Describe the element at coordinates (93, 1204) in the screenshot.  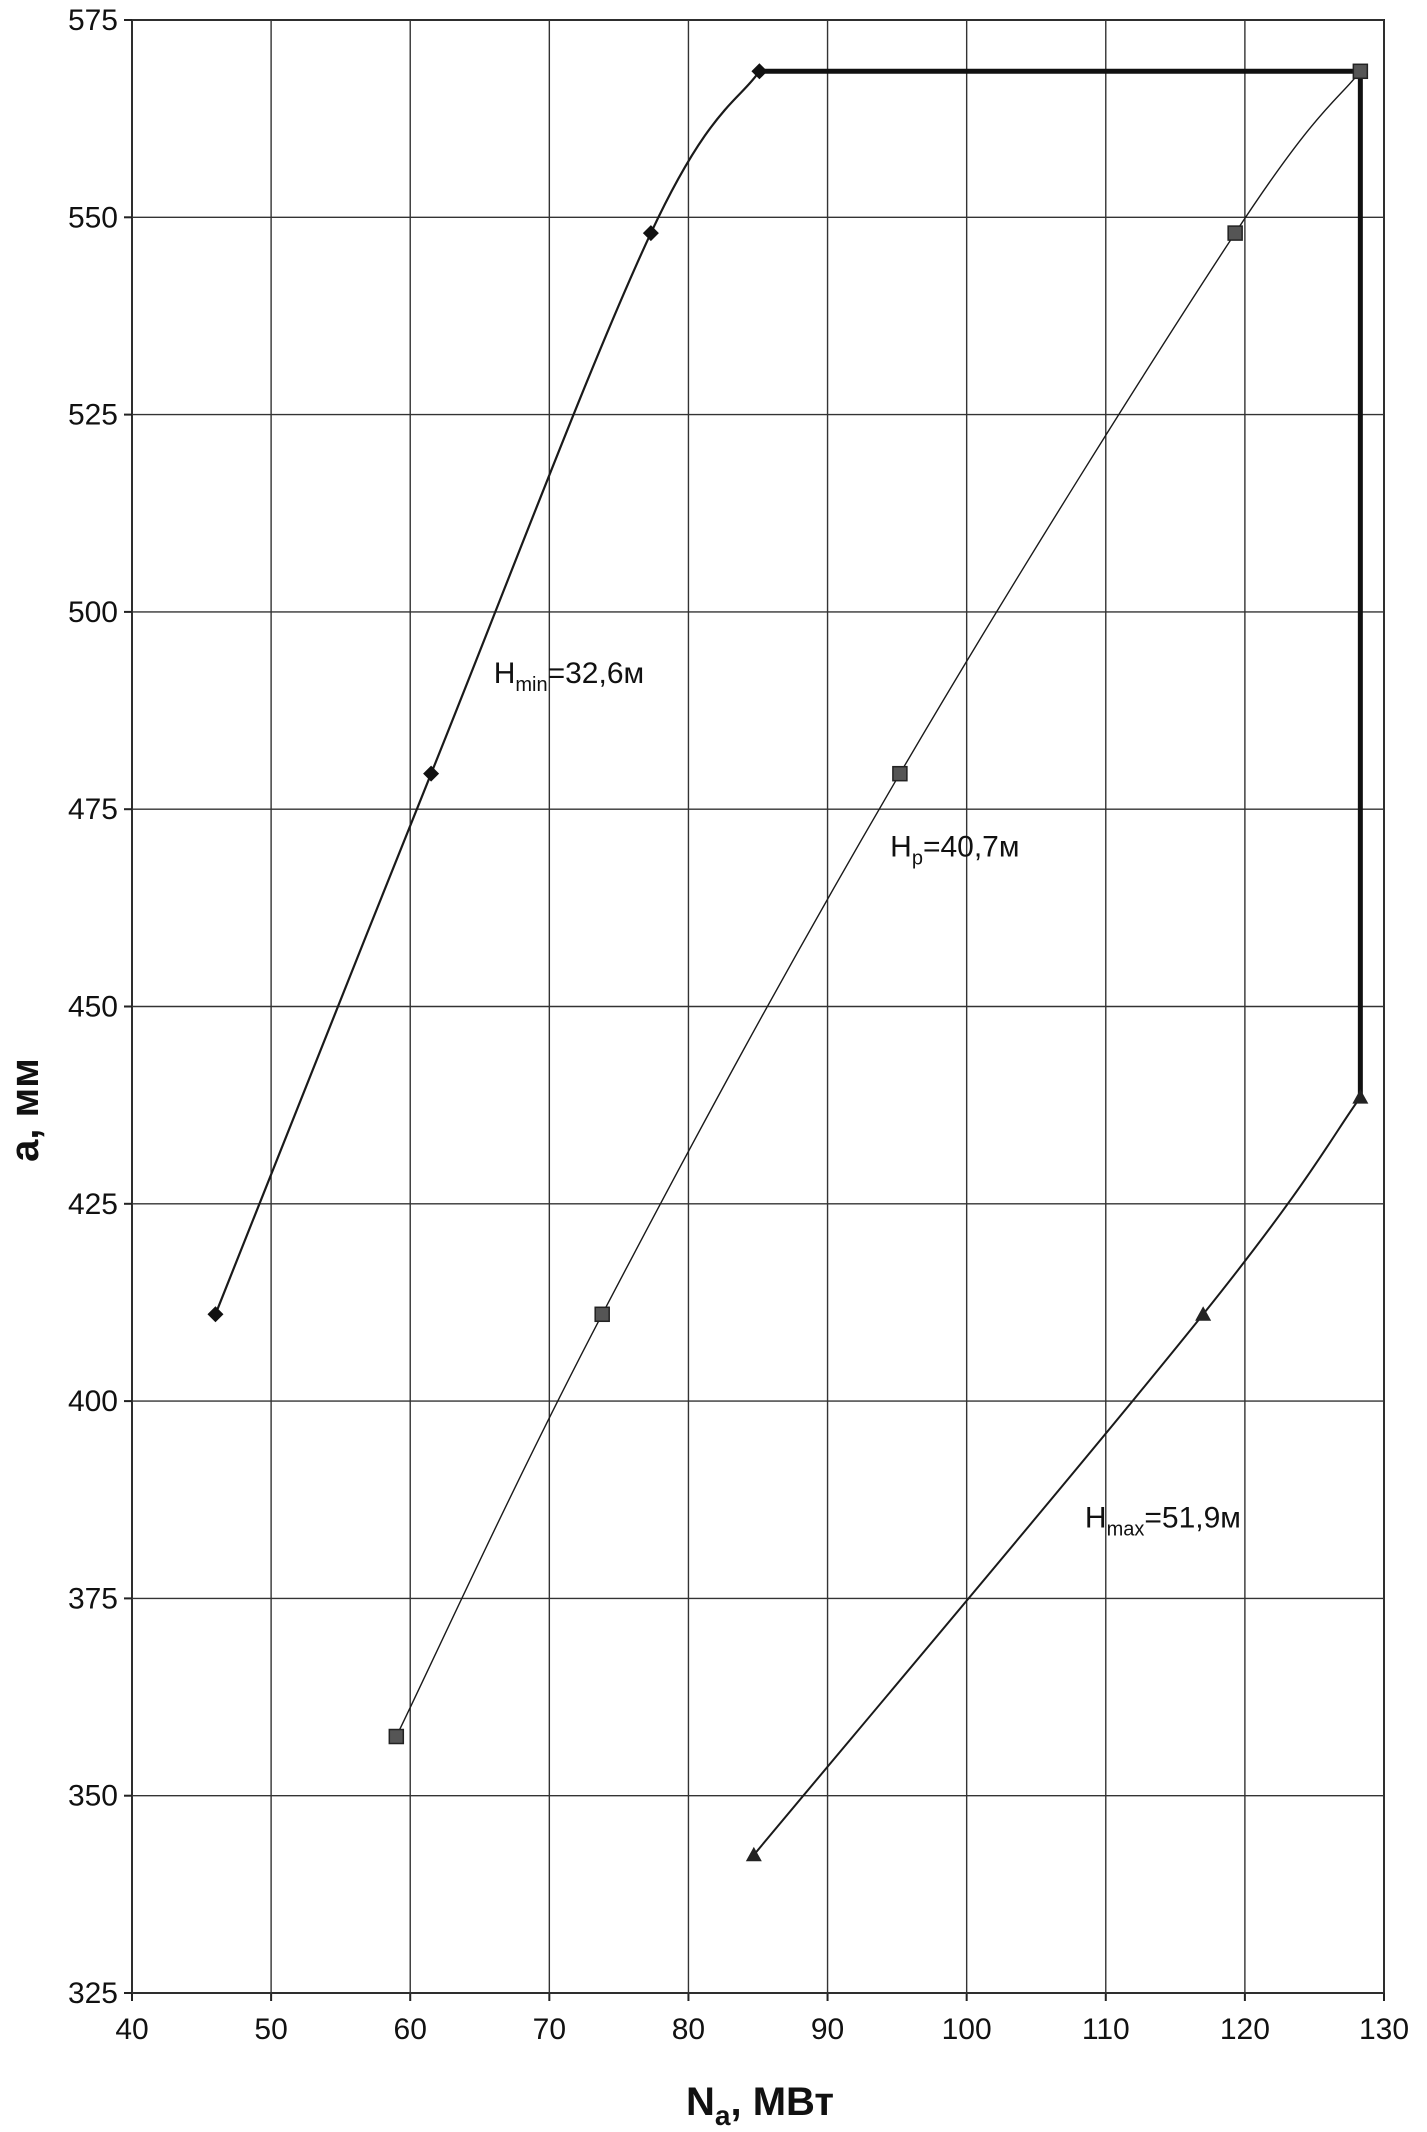
I see `y-tick-label: 425` at that location.